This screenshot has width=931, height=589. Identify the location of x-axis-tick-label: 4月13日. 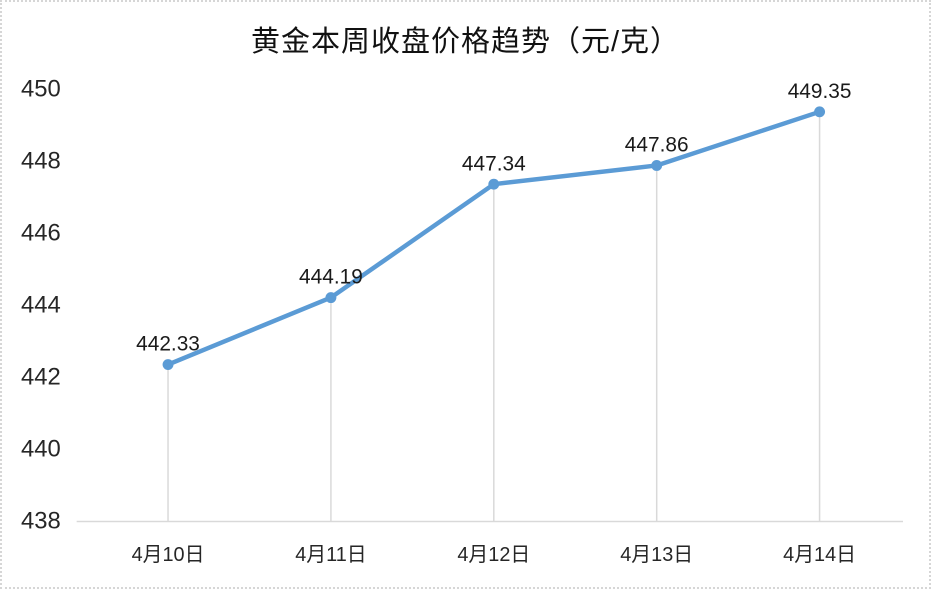
(656, 555).